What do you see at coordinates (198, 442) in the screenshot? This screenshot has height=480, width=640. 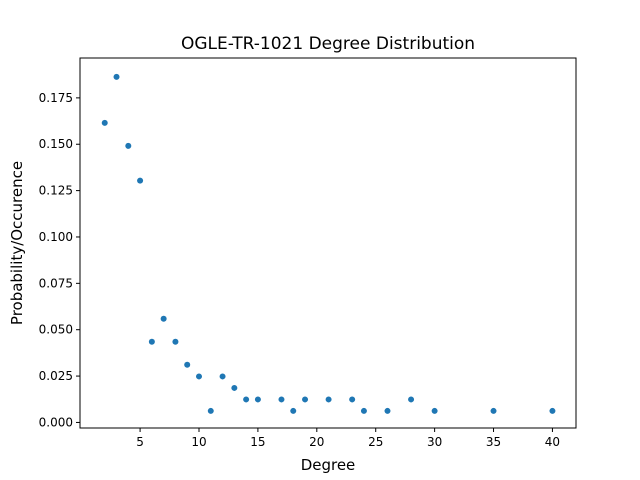 I see `x-tick-label: 10` at bounding box center [198, 442].